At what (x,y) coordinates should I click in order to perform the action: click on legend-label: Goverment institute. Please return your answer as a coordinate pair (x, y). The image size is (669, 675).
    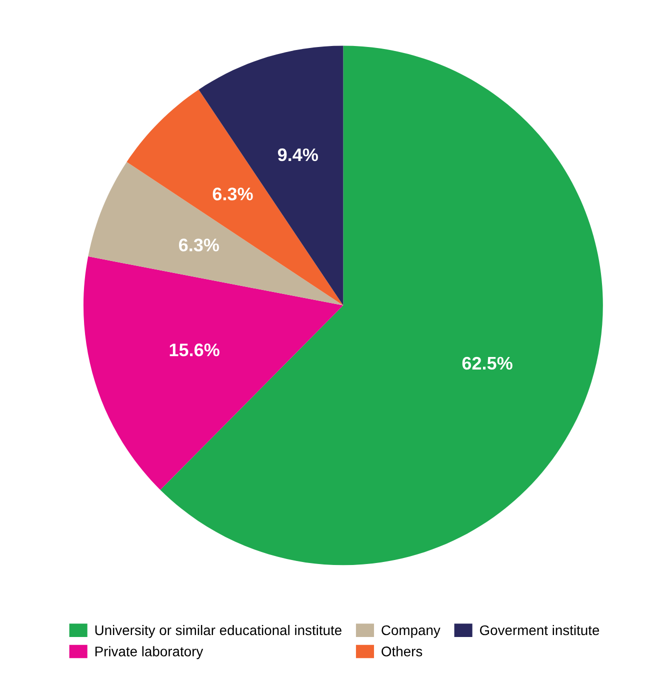
    Looking at the image, I should click on (540, 630).